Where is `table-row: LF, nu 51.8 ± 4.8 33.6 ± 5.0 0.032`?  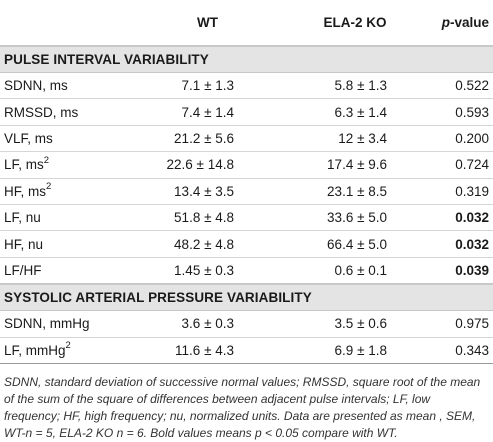
table-row: LF, nu 51.8 ± 4.8 33.6 ± 5.0 0.032 is located at coordinates (246, 218).